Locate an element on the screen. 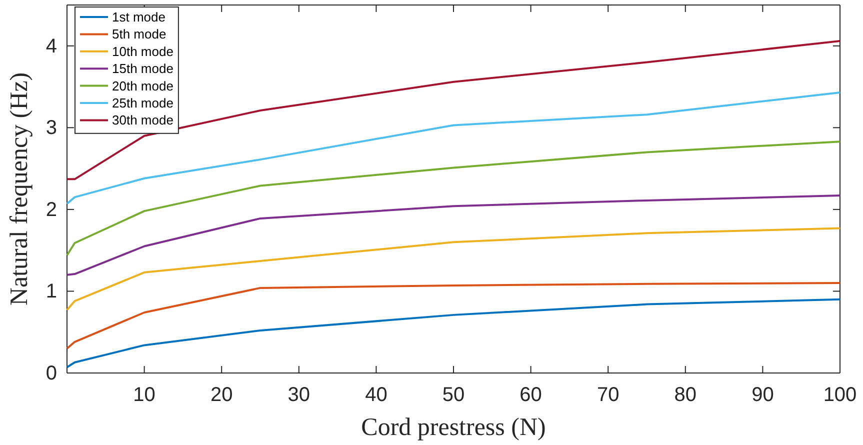 The height and width of the screenshot is (445, 863). x-tick-label: 70 is located at coordinates (608, 395).